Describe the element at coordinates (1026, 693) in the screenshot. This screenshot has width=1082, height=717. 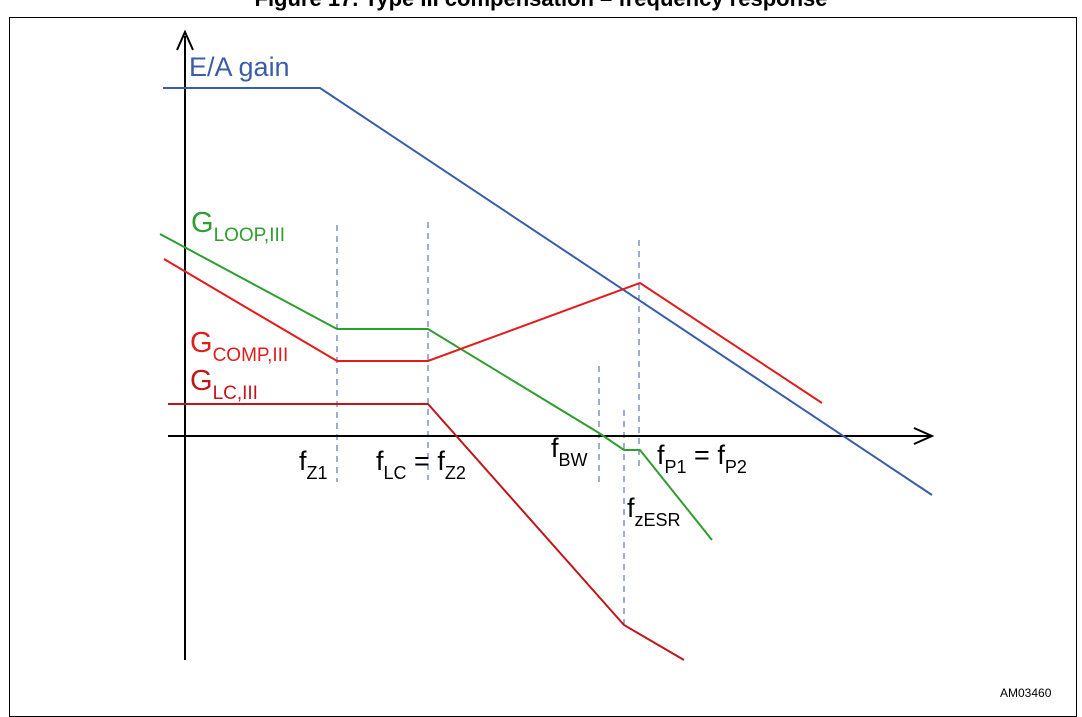
I see `figure-id: AM03460` at that location.